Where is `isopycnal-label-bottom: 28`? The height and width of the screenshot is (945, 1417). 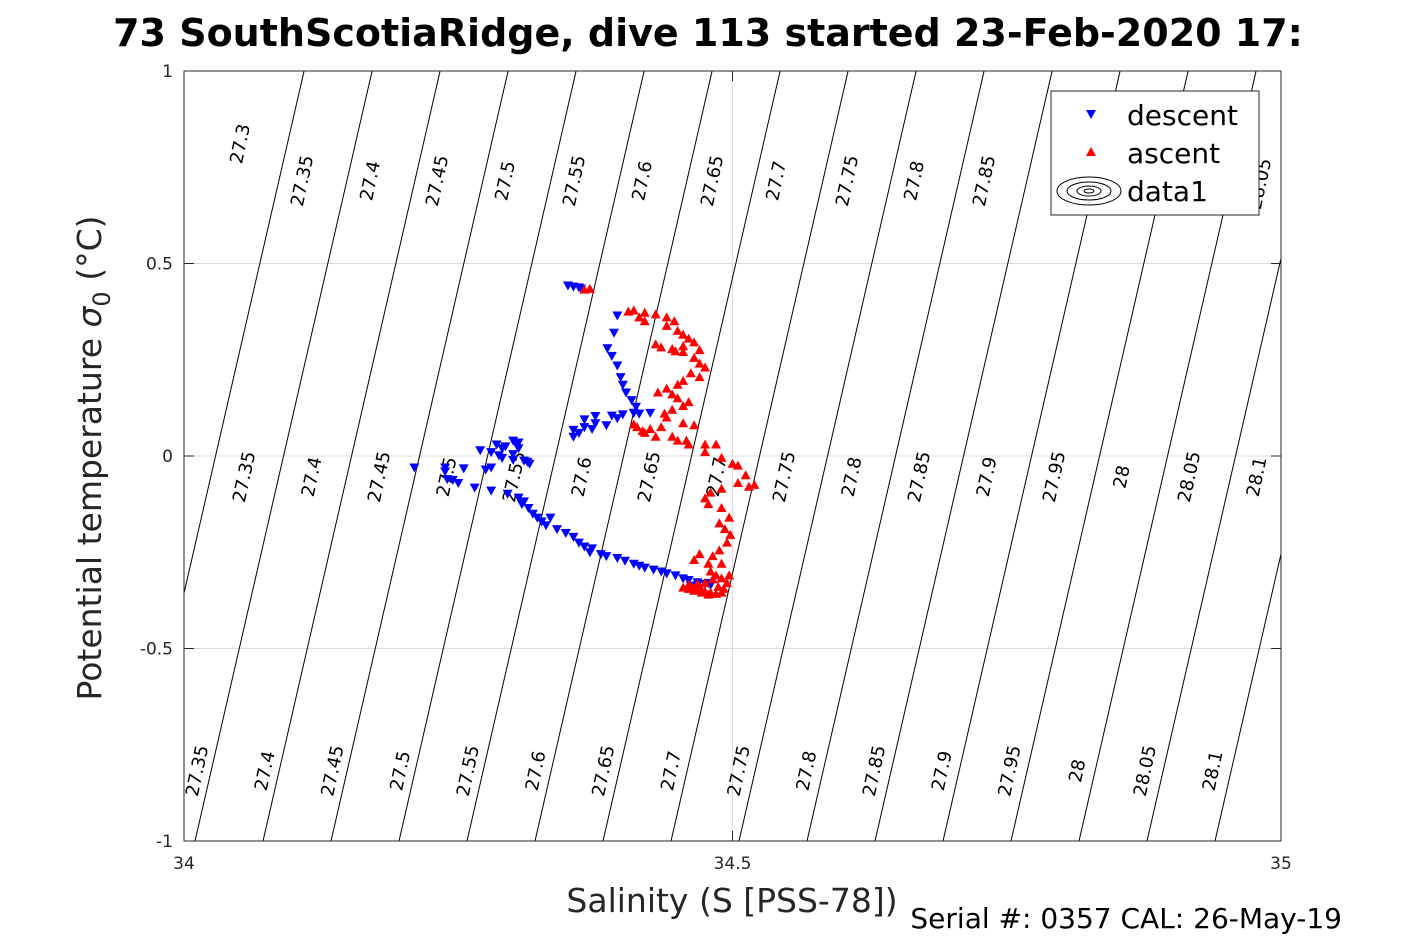
isopycnal-label-bottom: 28 is located at coordinates (1077, 770).